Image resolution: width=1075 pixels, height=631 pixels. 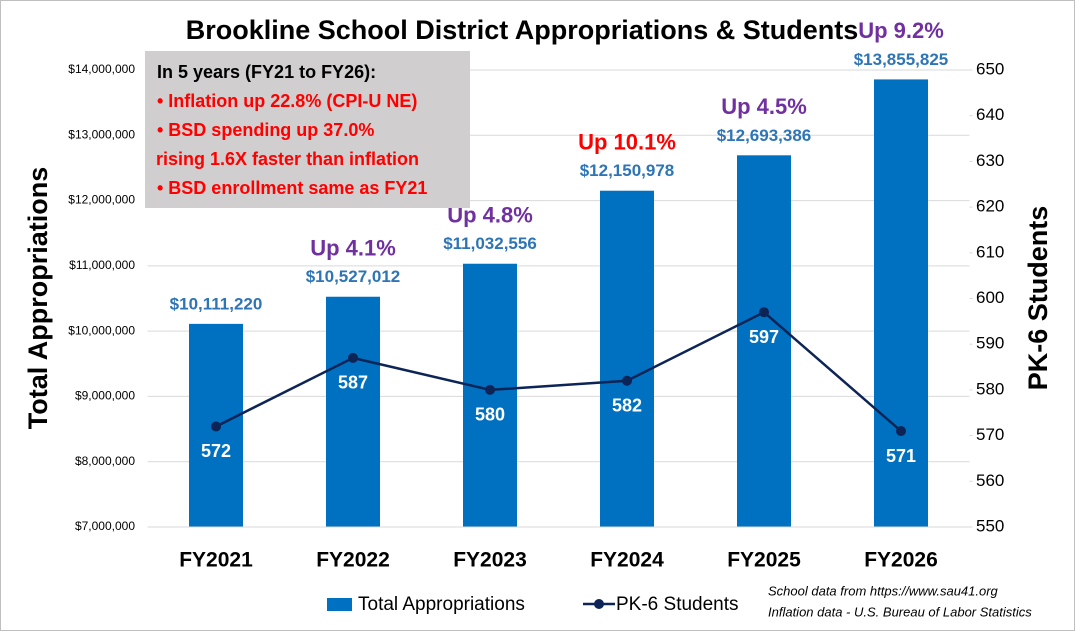 What do you see at coordinates (627, 406) in the screenshot?
I see `line-value-label: 582` at bounding box center [627, 406].